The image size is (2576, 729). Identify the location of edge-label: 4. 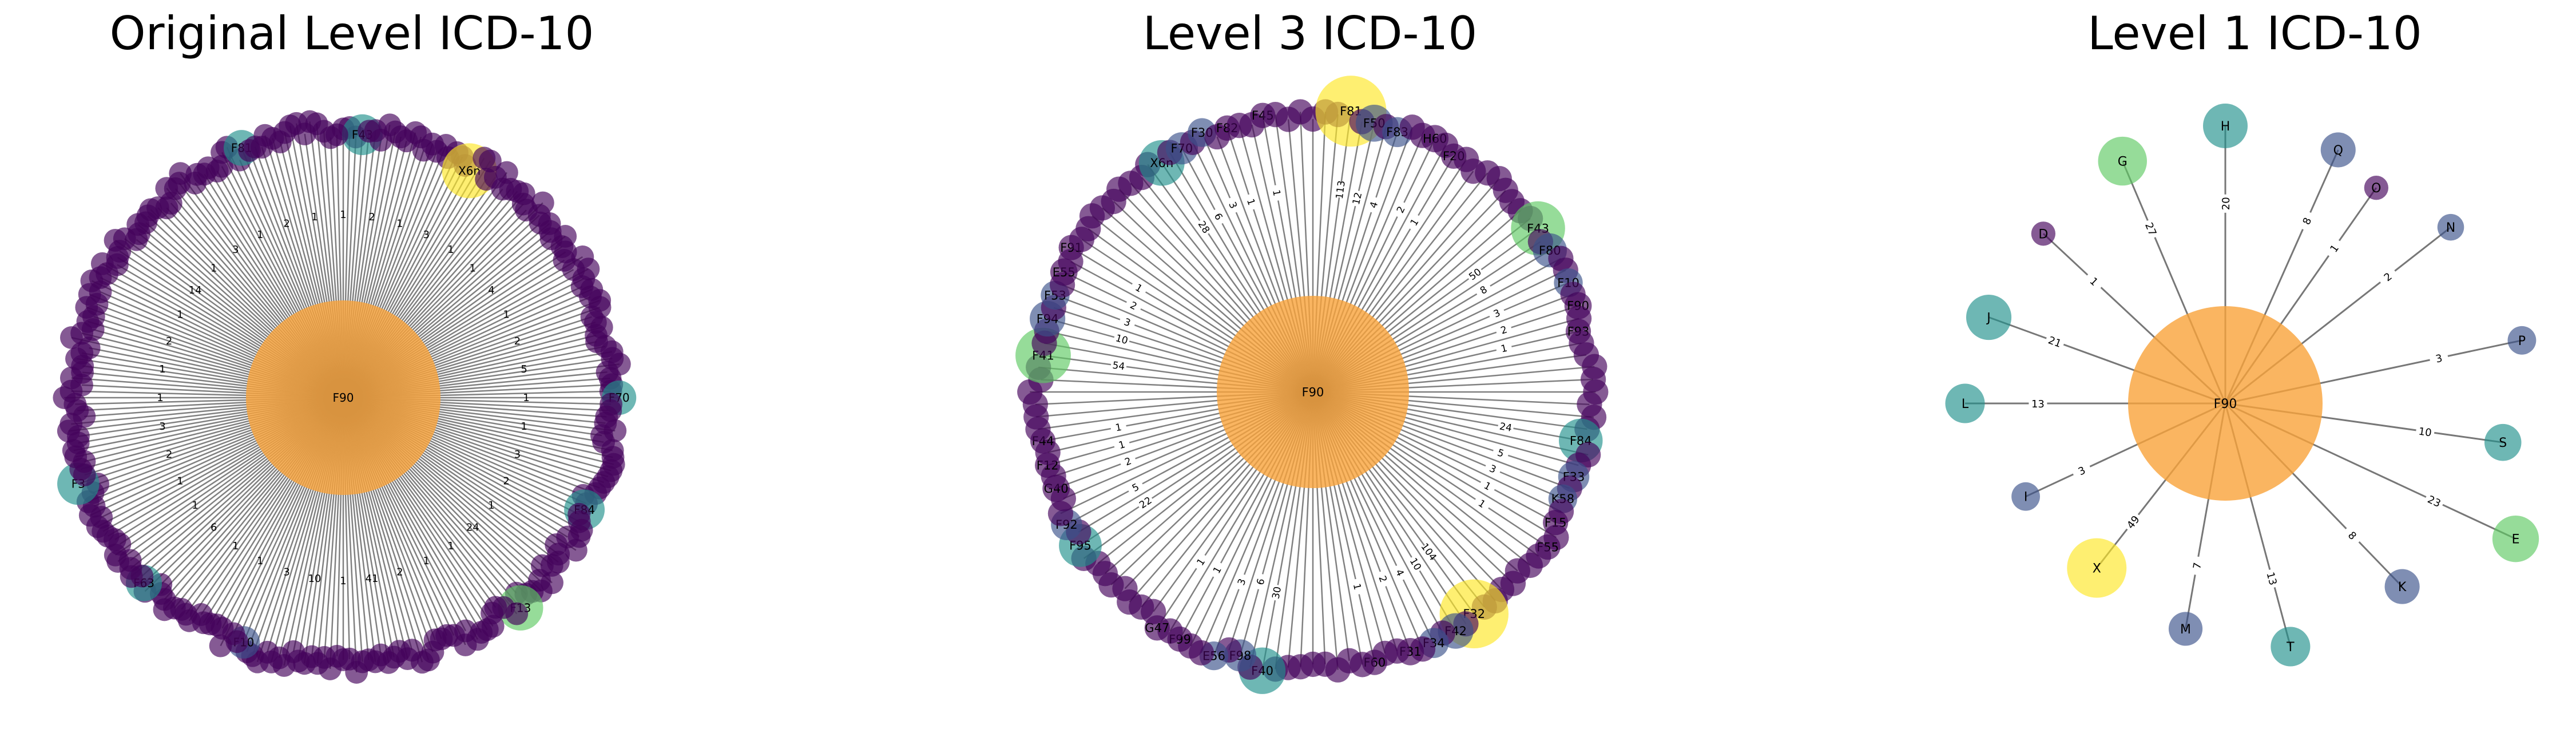
(491, 290).